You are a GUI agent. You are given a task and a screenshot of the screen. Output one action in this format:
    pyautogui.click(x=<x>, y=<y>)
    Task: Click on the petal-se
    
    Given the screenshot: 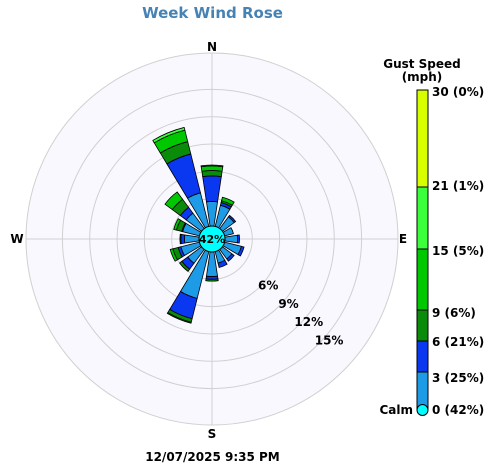 What is the action you would take?
    pyautogui.click(x=227, y=254)
    